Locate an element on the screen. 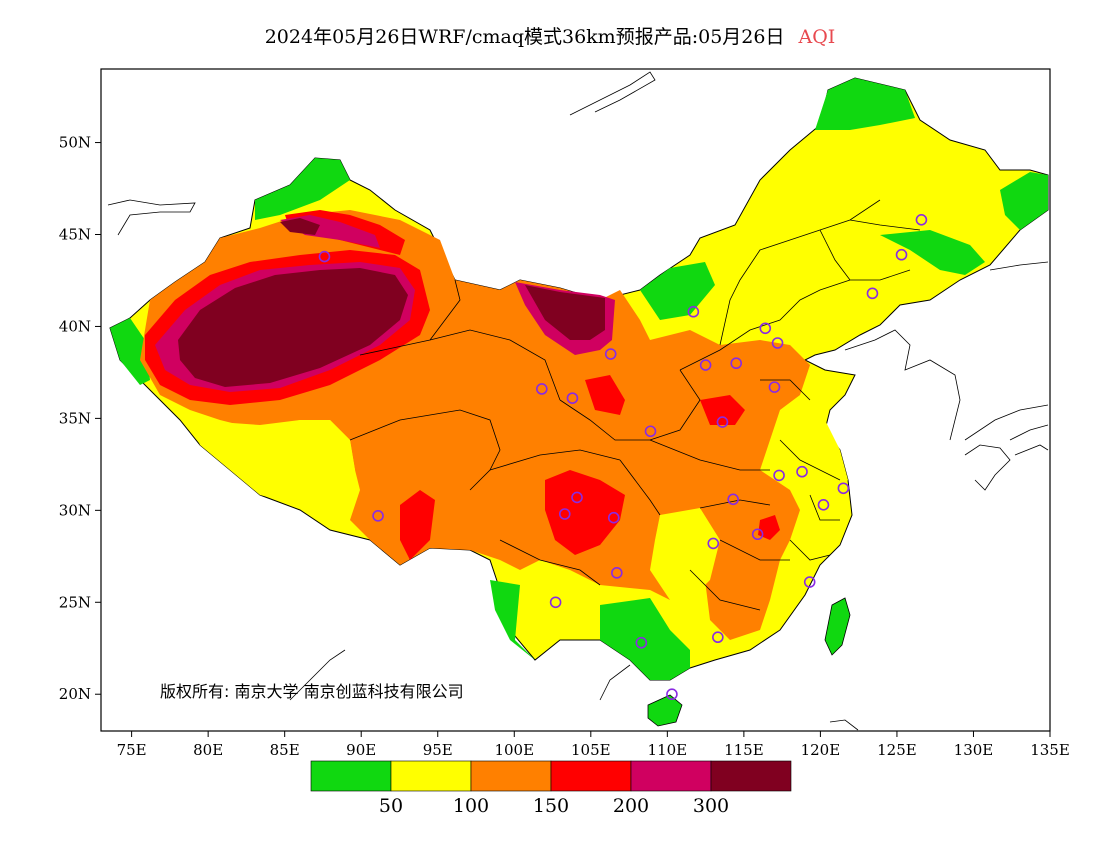 This screenshot has width=1100, height=850. x-tick-label: 75E is located at coordinates (132, 750).